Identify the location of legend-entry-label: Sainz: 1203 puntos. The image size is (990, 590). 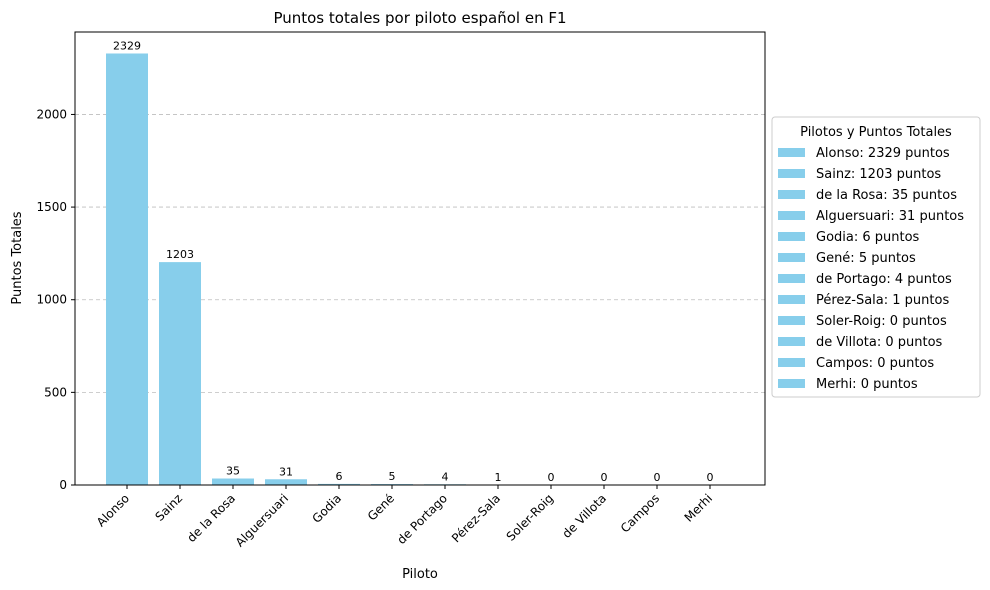
(878, 174).